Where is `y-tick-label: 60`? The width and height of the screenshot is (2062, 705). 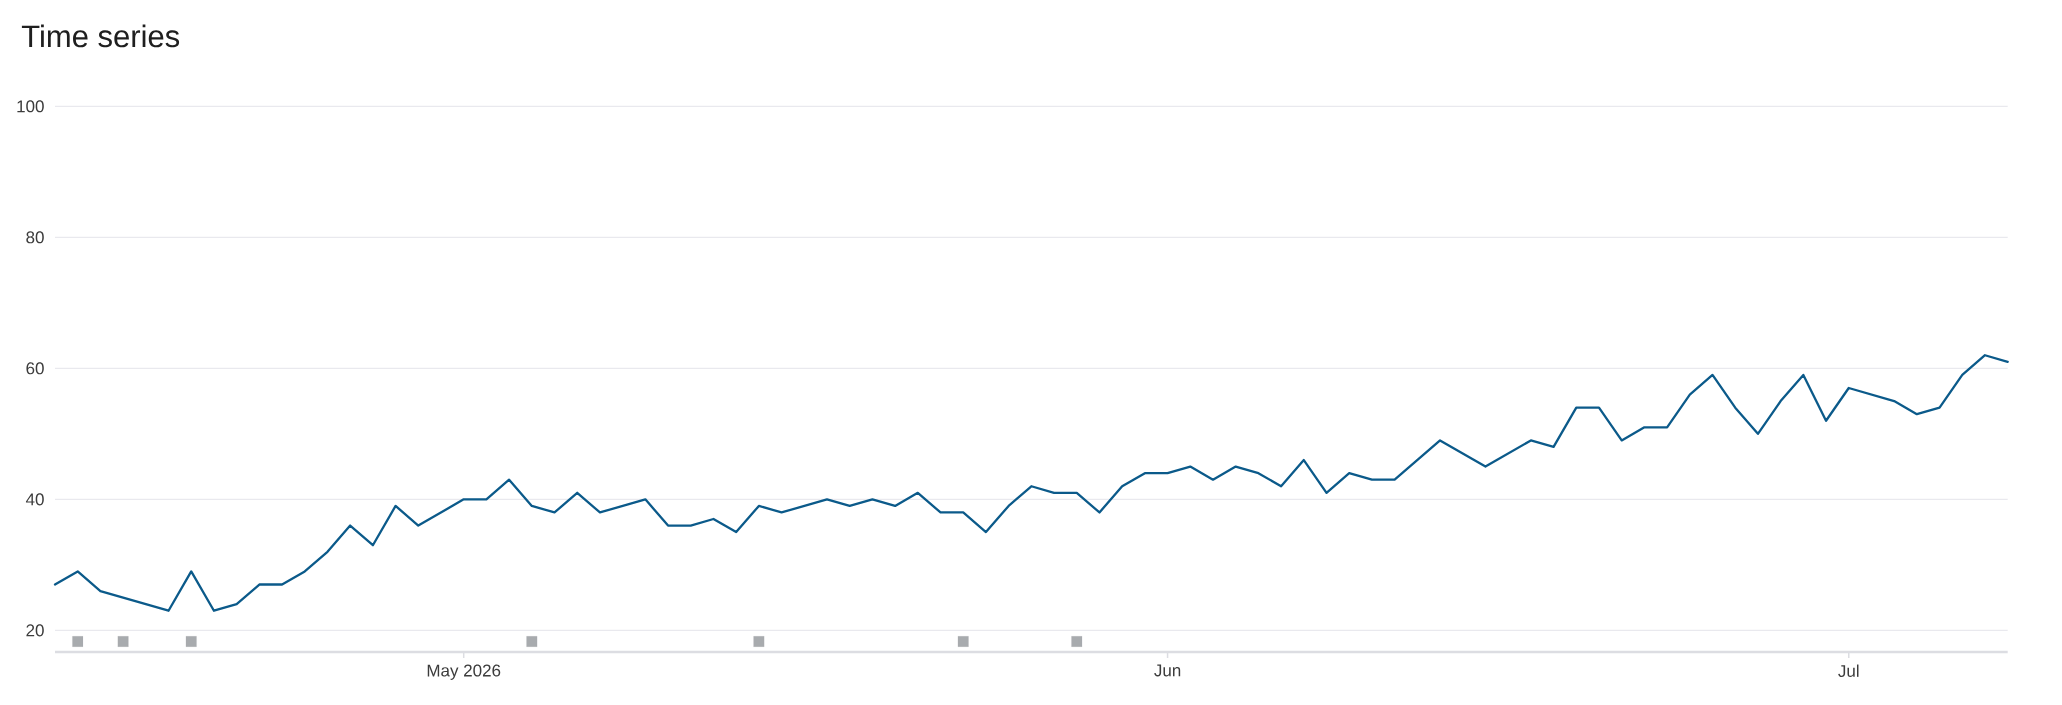
y-tick-label: 60 is located at coordinates (35, 368).